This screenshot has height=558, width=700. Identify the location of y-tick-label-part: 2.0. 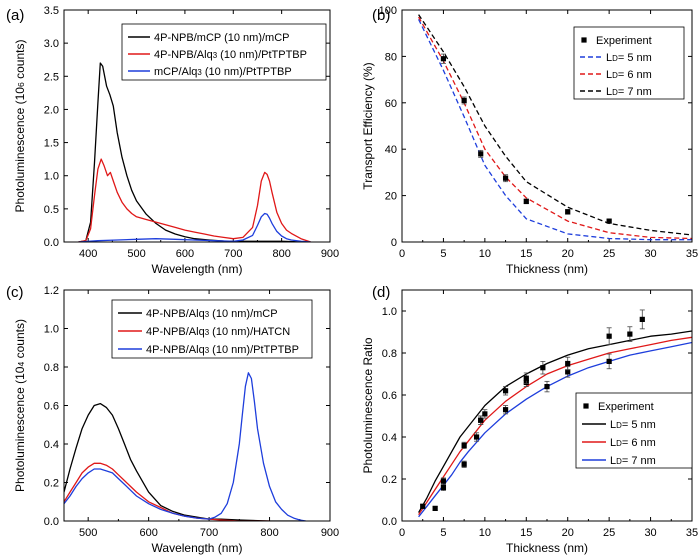
(51, 110).